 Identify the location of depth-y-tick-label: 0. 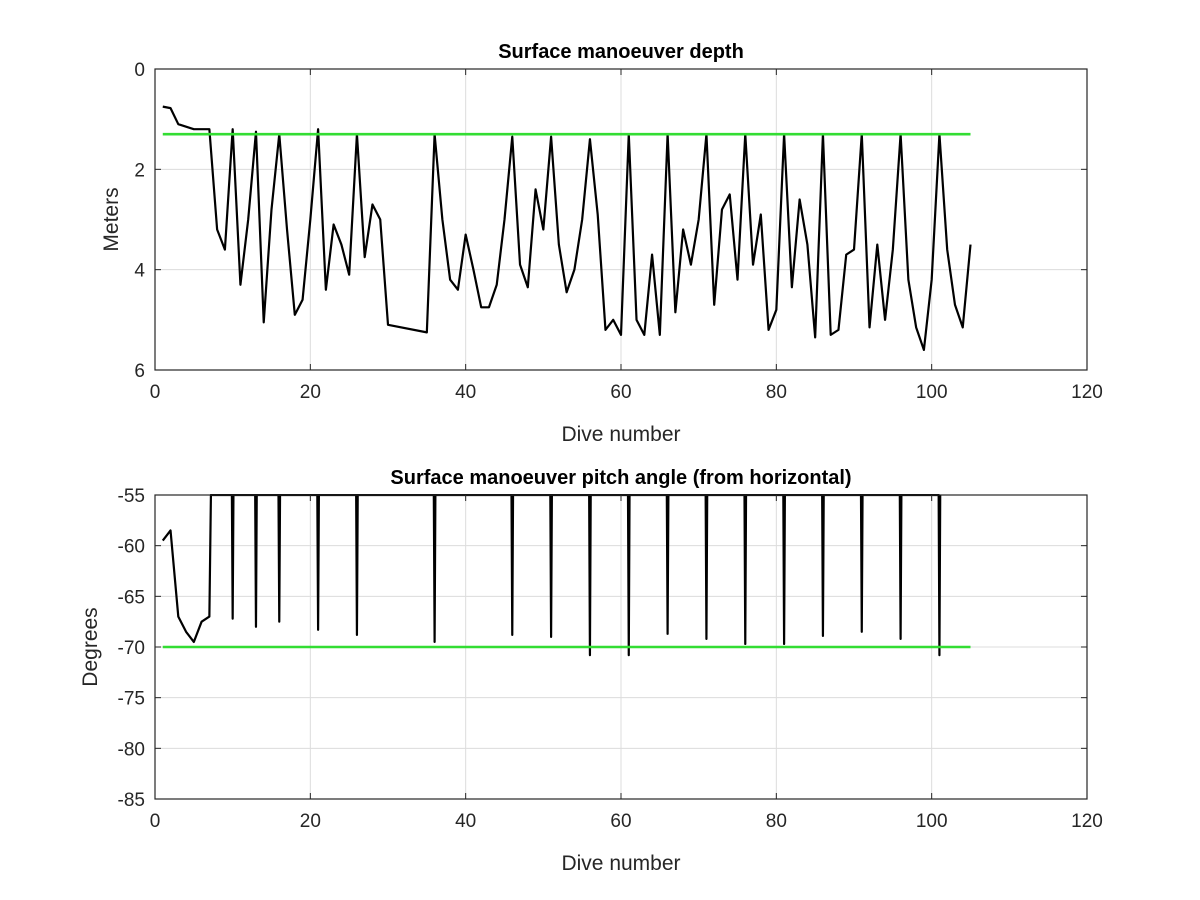
(139, 70).